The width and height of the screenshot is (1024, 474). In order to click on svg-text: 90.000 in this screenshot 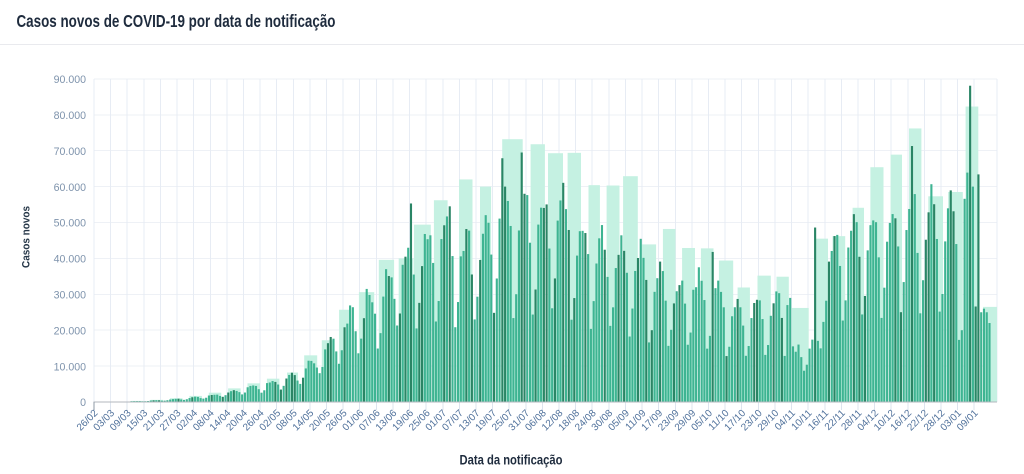, I will do `click(70, 80)`.